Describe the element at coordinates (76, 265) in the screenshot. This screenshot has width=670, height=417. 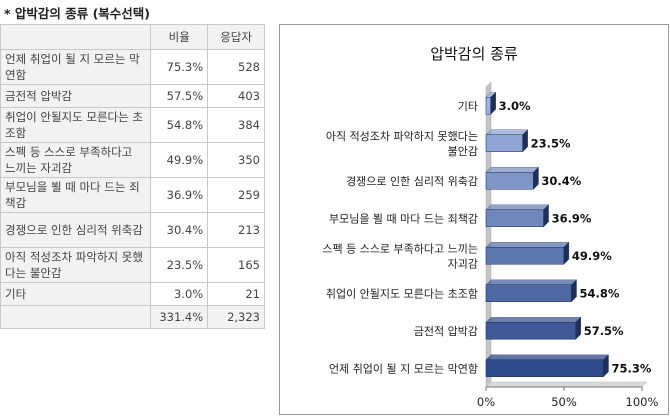
I see `row-label: 아직 적성조차 파악하지 못했다는 불안감` at that location.